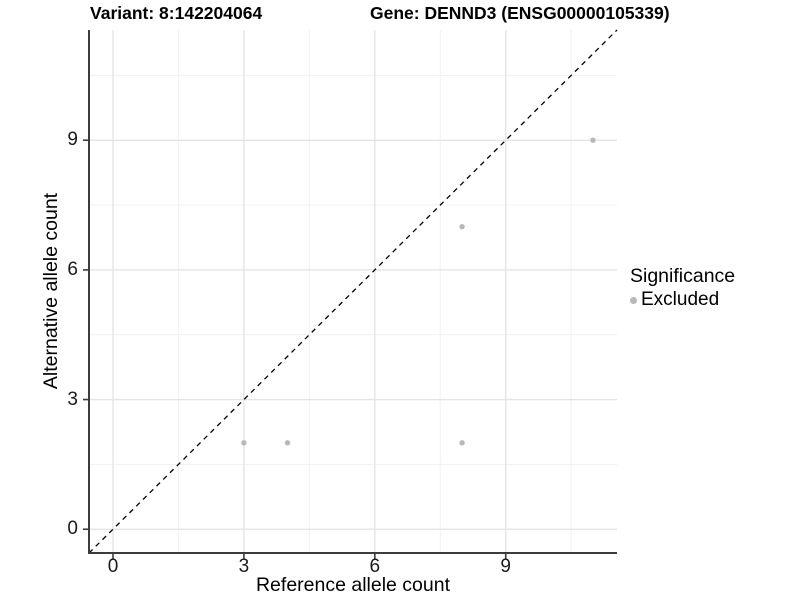 This screenshot has height=600, width=800. Describe the element at coordinates (375, 566) in the screenshot. I see `x-tick-label: 6` at that location.